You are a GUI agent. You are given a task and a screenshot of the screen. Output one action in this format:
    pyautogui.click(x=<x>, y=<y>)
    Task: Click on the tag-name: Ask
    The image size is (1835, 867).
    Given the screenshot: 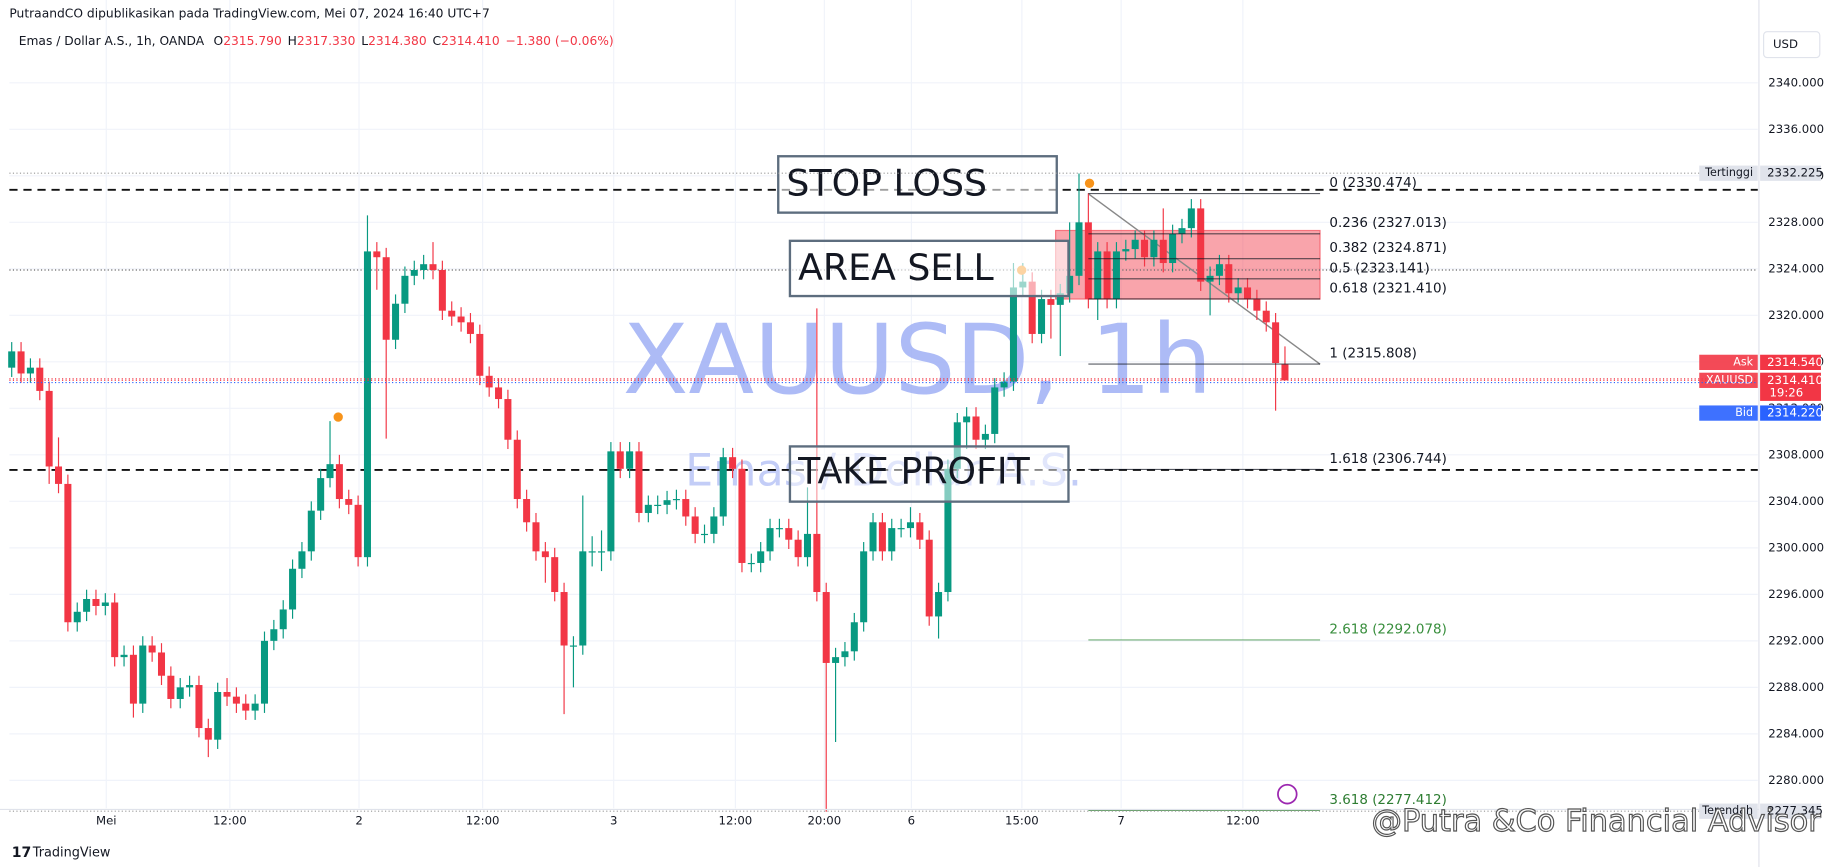 What is the action you would take?
    pyautogui.click(x=1743, y=361)
    